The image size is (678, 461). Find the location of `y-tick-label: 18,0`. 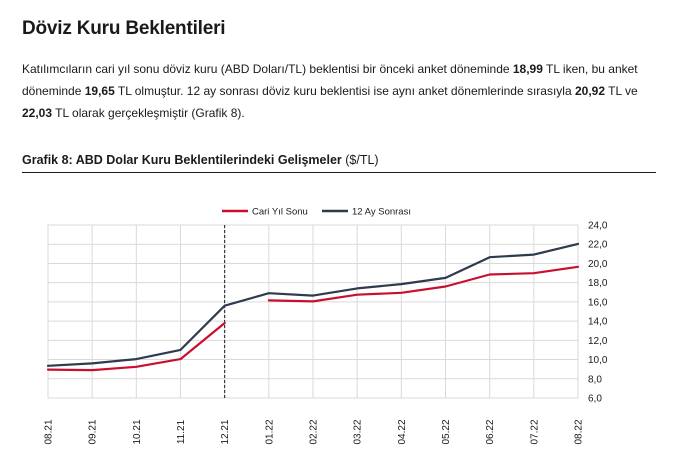

y-tick-label: 18,0 is located at coordinates (598, 283).